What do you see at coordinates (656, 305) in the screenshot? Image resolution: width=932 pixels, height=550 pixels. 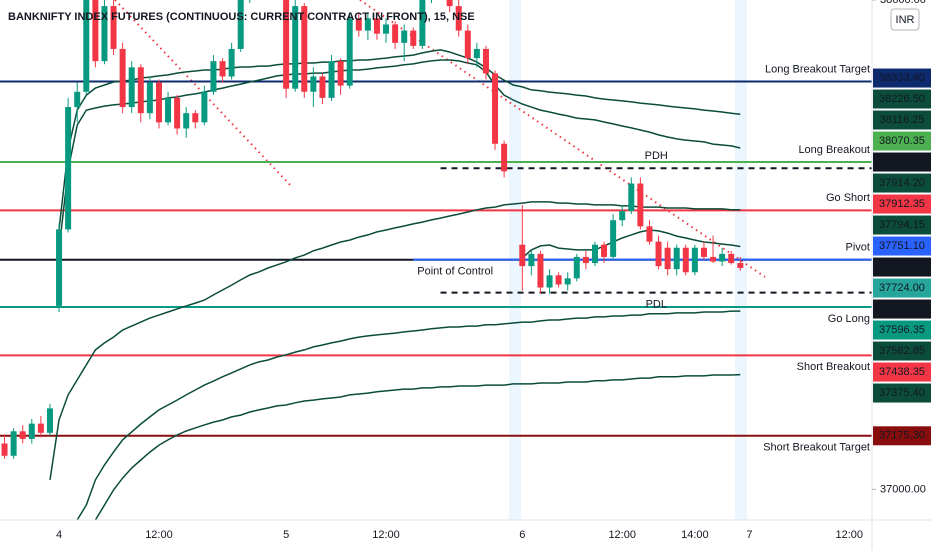 I see `level-name: PDL` at bounding box center [656, 305].